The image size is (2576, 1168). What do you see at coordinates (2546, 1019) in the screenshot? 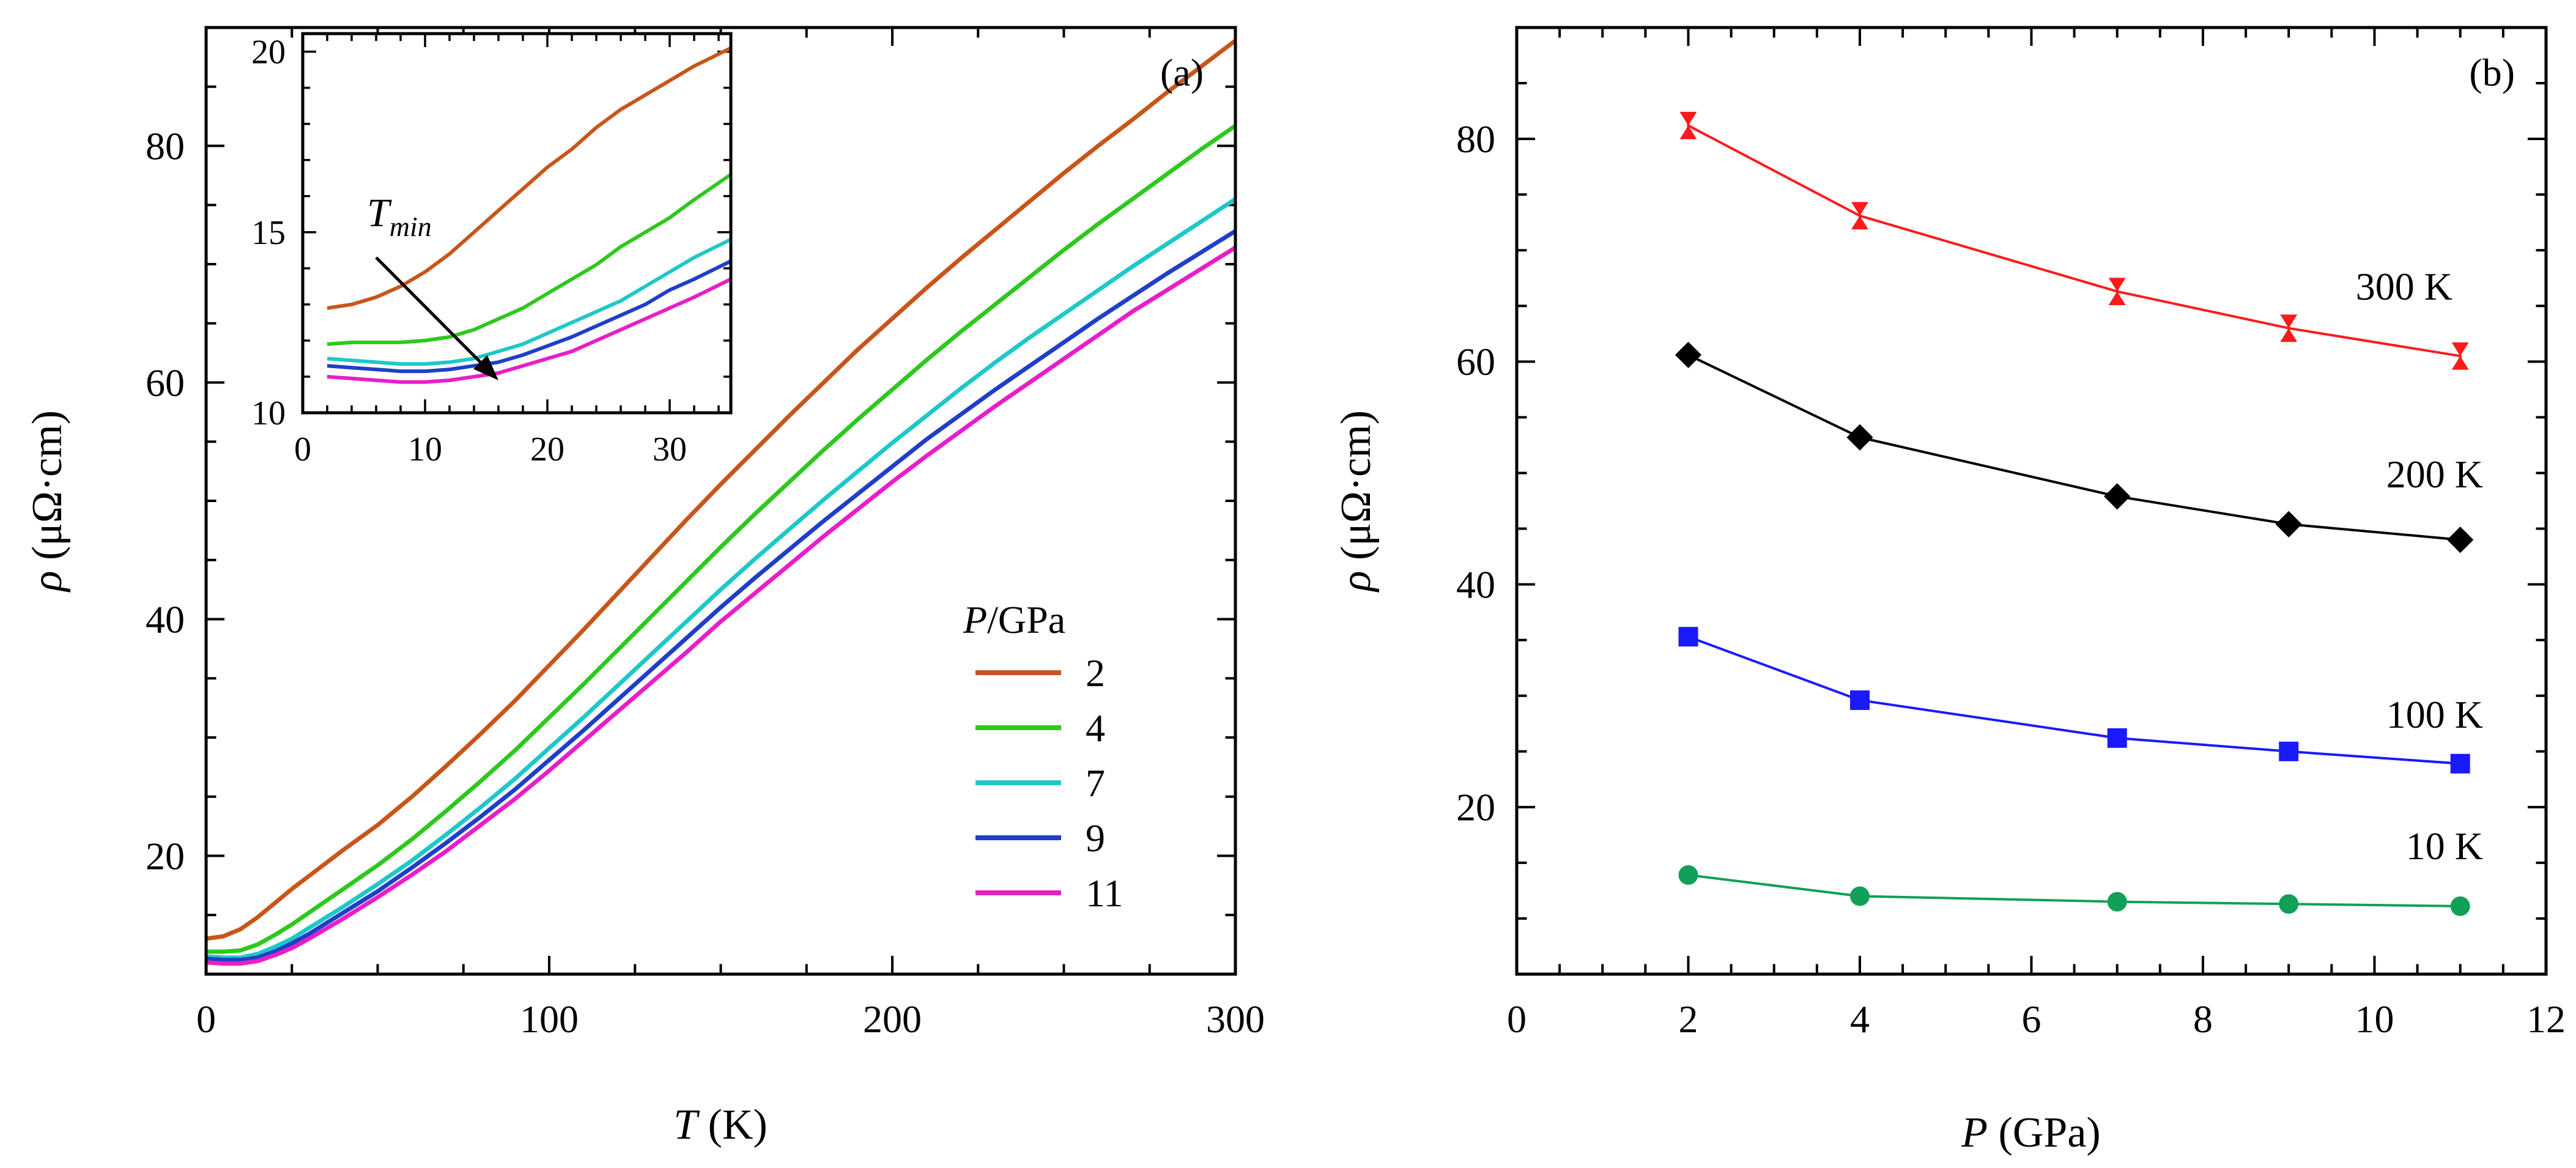
I see `x-tick-label: 12` at bounding box center [2546, 1019].